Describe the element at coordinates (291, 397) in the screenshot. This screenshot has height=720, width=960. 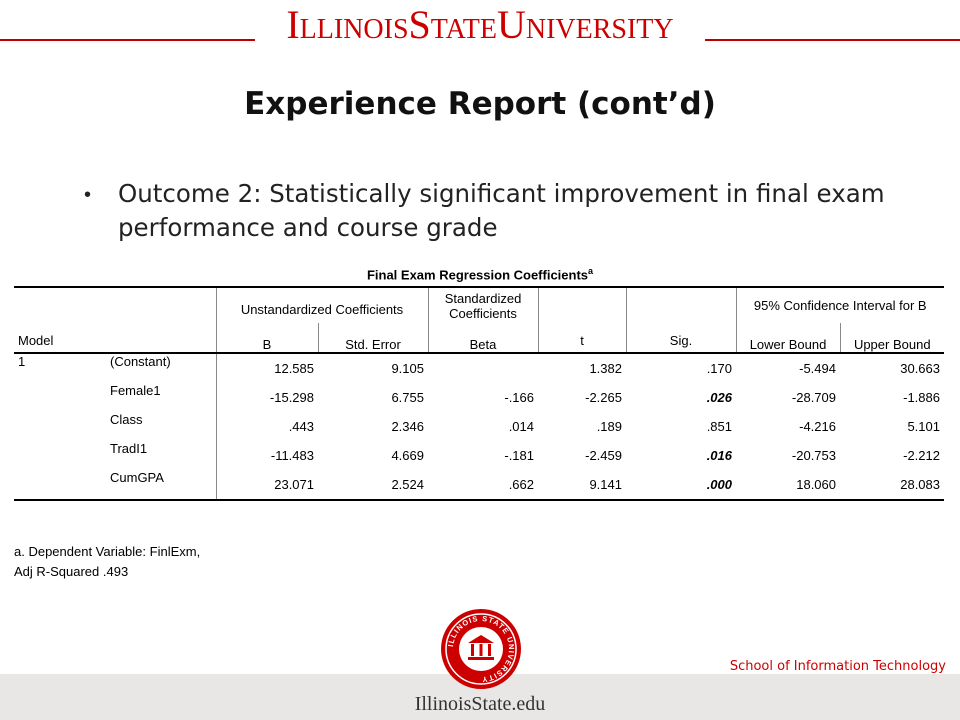
I see `cell-b: -15.298` at that location.